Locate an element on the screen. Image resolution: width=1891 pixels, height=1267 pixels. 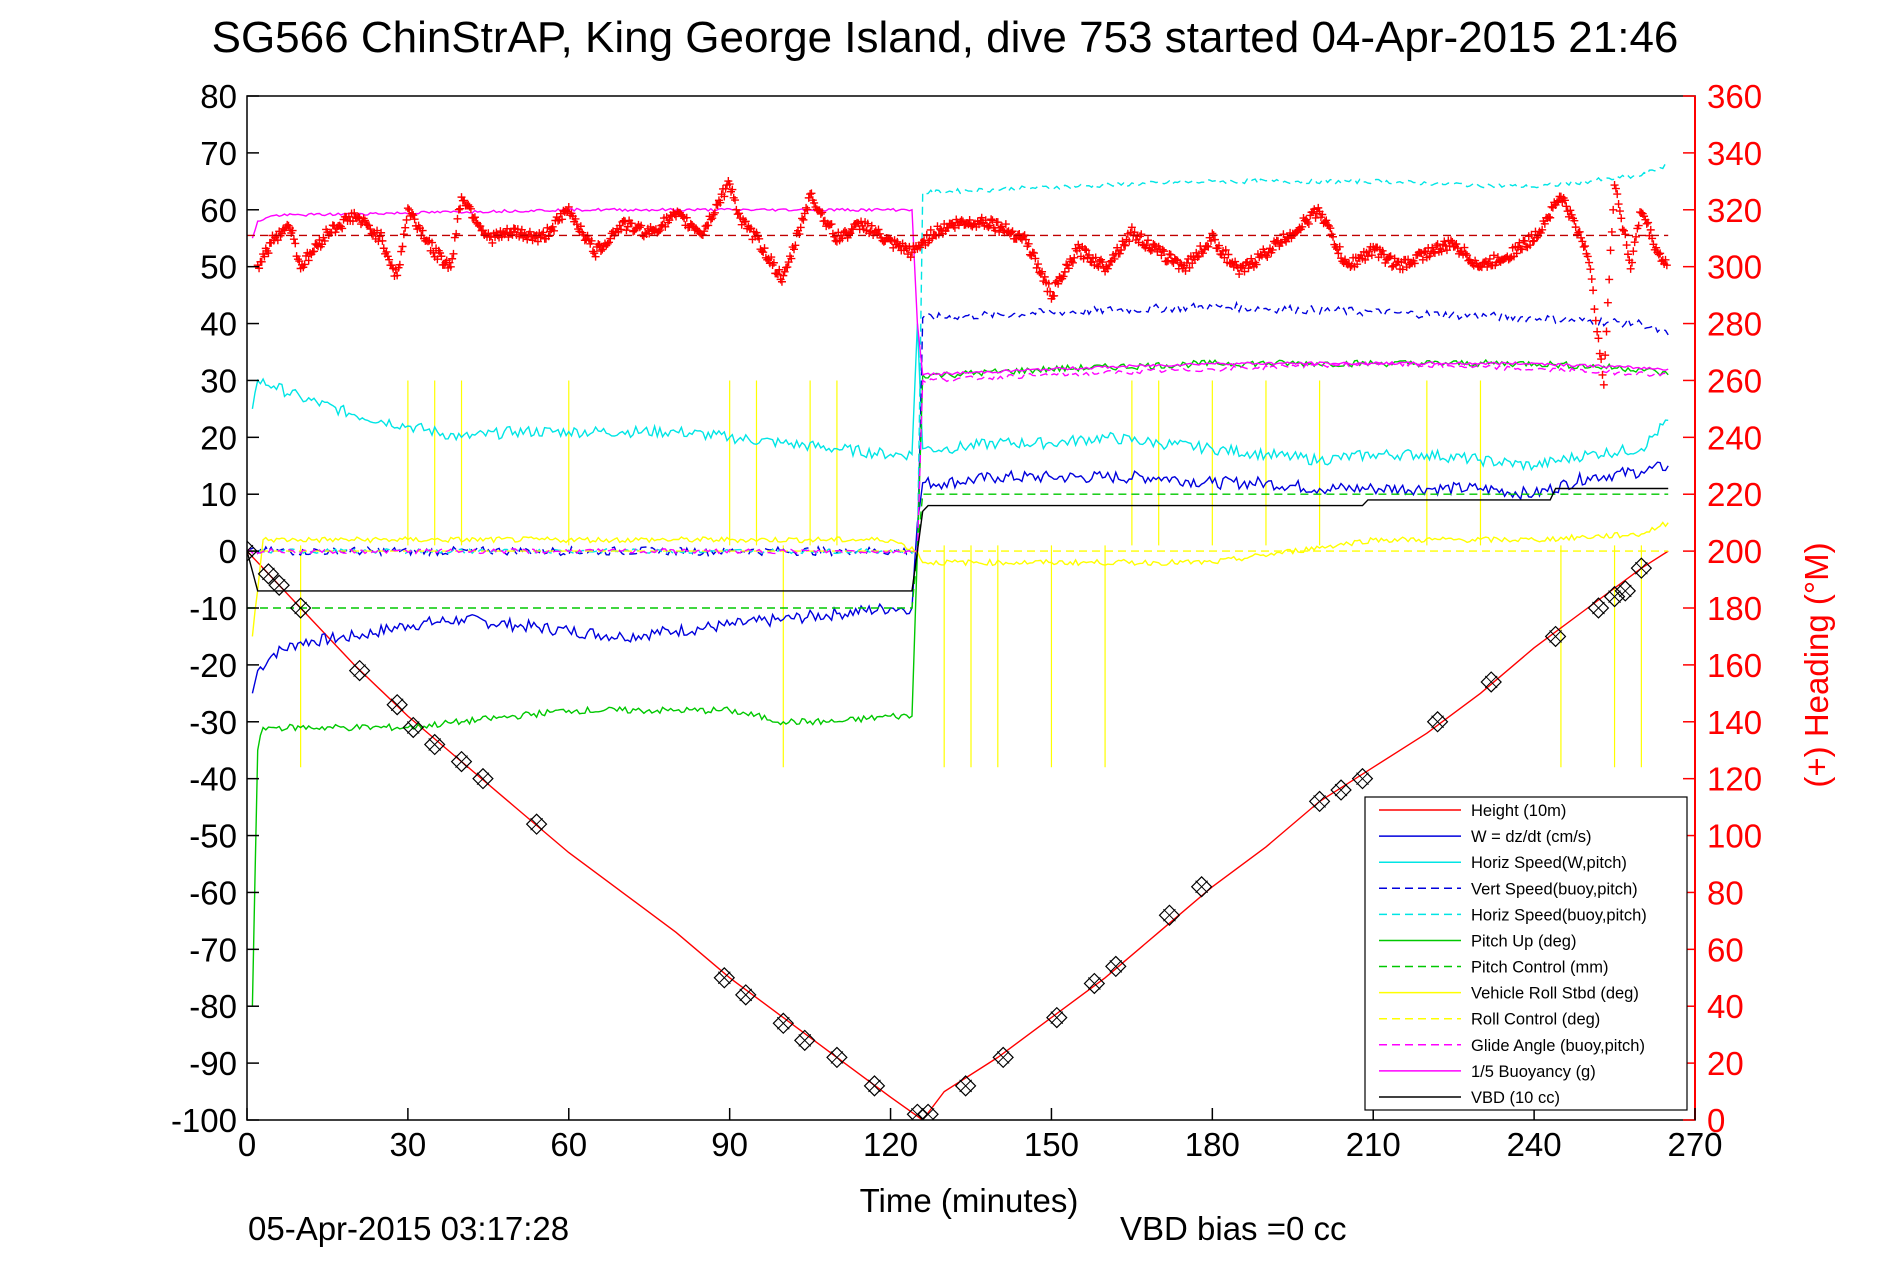
legend-label: Horiz Speed(buoy,pitch) is located at coordinates (1559, 915).